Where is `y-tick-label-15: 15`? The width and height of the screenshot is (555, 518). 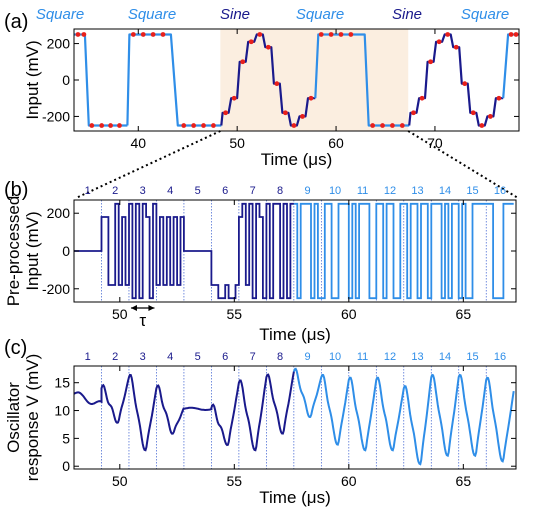
y-tick-label-15: 15 is located at coordinates (62, 383).